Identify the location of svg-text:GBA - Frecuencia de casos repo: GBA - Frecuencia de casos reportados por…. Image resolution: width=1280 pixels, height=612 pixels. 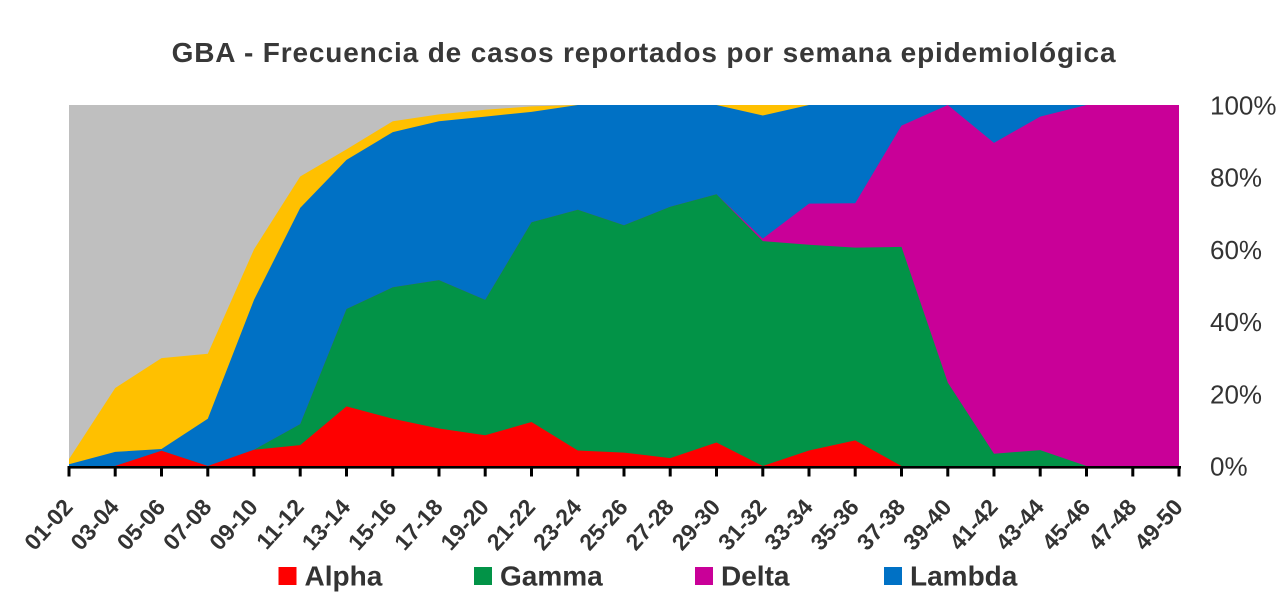
(644, 52).